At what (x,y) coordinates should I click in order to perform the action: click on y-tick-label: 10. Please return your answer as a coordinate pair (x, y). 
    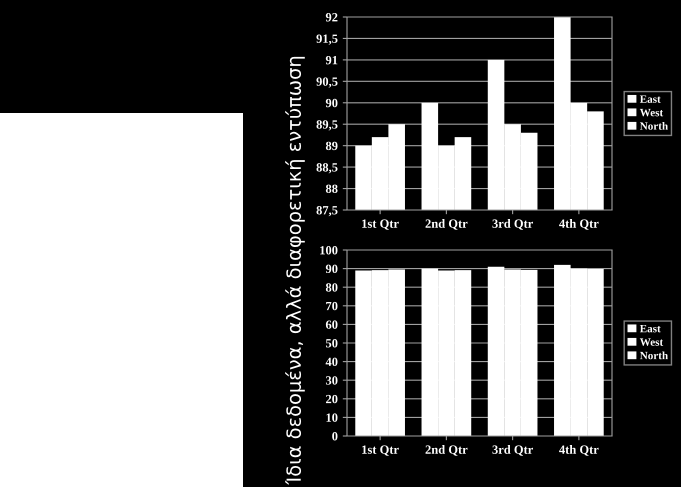
    Looking at the image, I should click on (332, 417).